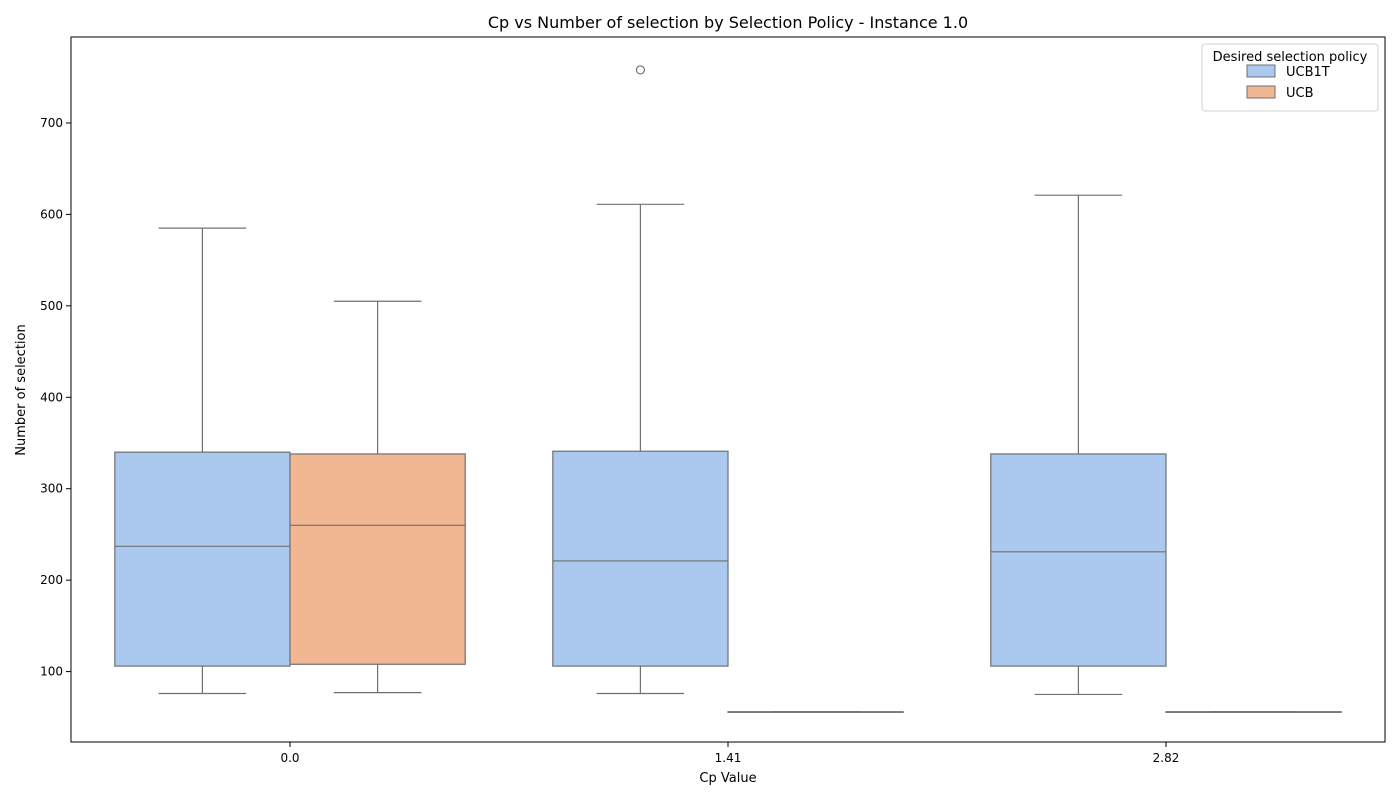 This screenshot has width=1400, height=800. What do you see at coordinates (1078, 445) in the screenshot?
I see `box-UCB1T-2.82` at bounding box center [1078, 445].